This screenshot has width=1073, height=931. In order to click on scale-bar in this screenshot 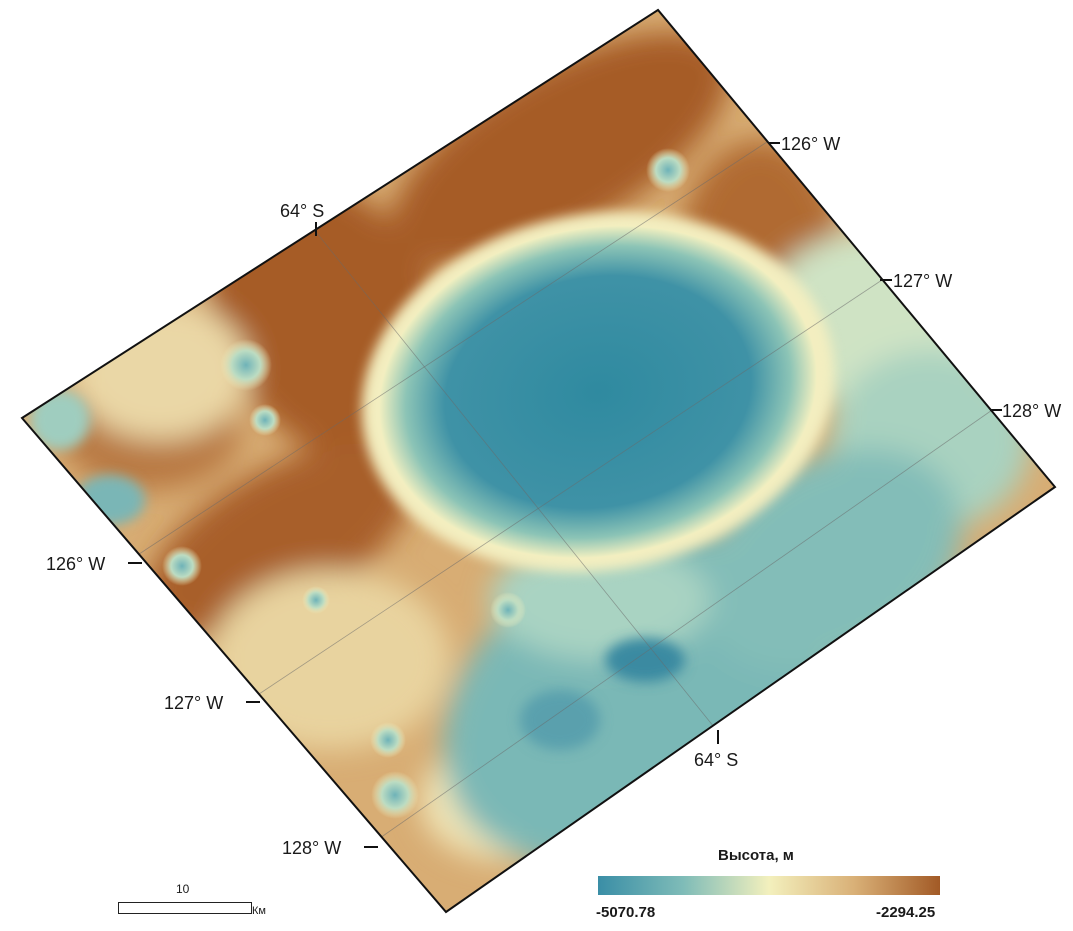, I will do `click(185, 908)`.